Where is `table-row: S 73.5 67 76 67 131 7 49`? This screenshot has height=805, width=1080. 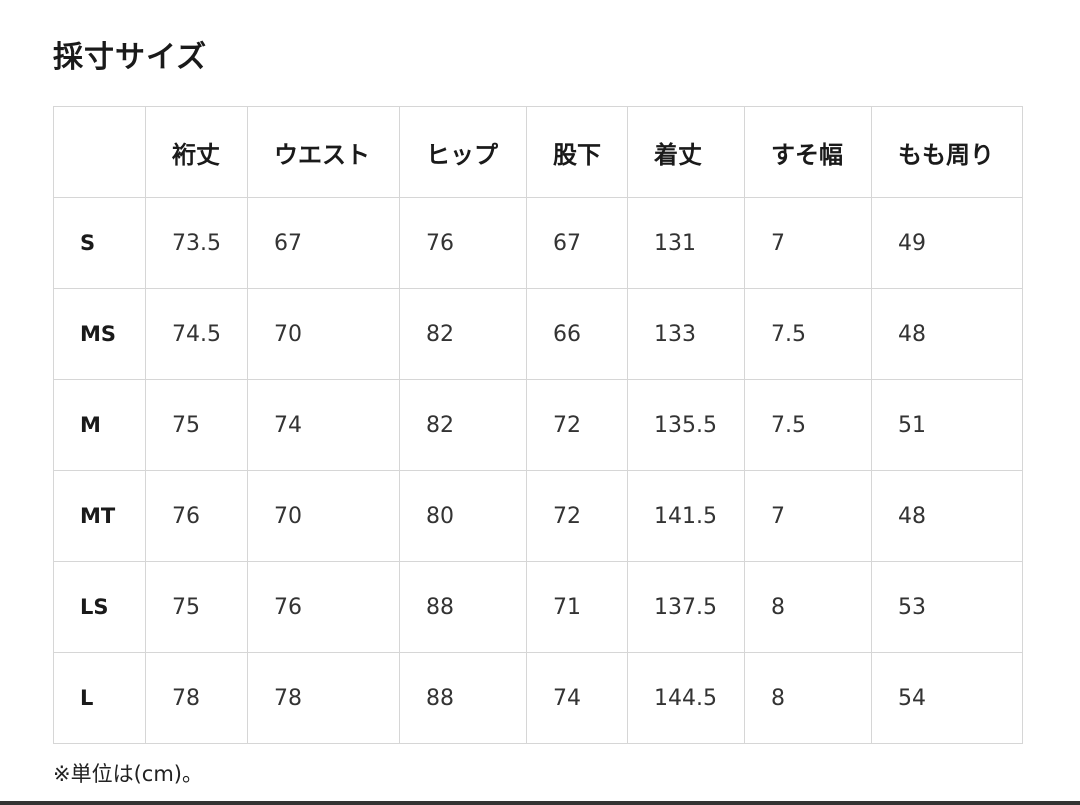 table-row: S 73.5 67 76 67 131 7 49 is located at coordinates (538, 243).